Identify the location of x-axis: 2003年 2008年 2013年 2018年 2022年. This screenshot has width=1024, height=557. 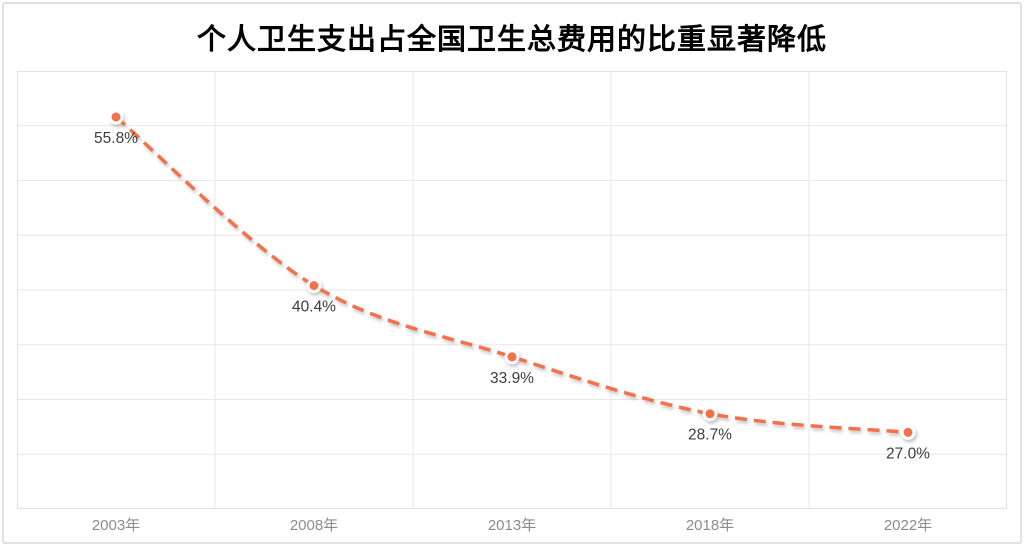
(512, 526).